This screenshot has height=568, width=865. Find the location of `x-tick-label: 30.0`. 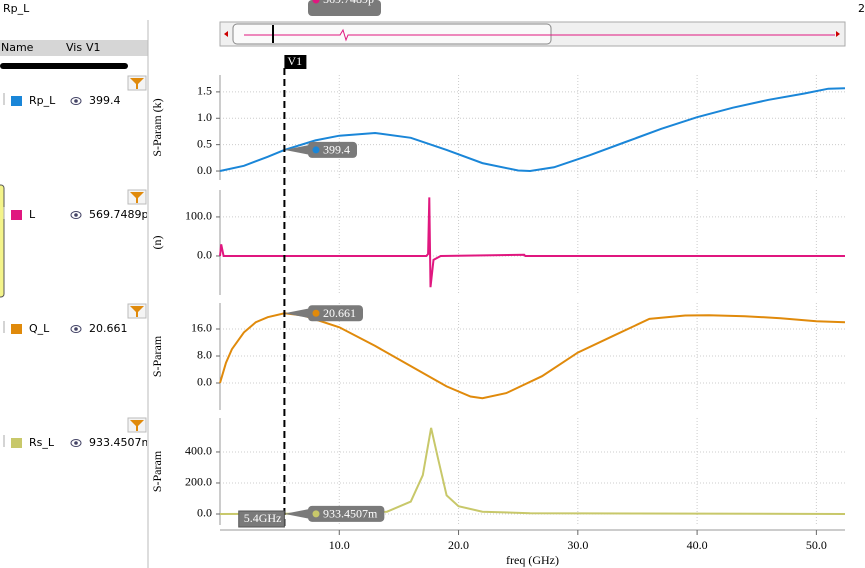

x-tick-label: 30.0 is located at coordinates (577, 545).